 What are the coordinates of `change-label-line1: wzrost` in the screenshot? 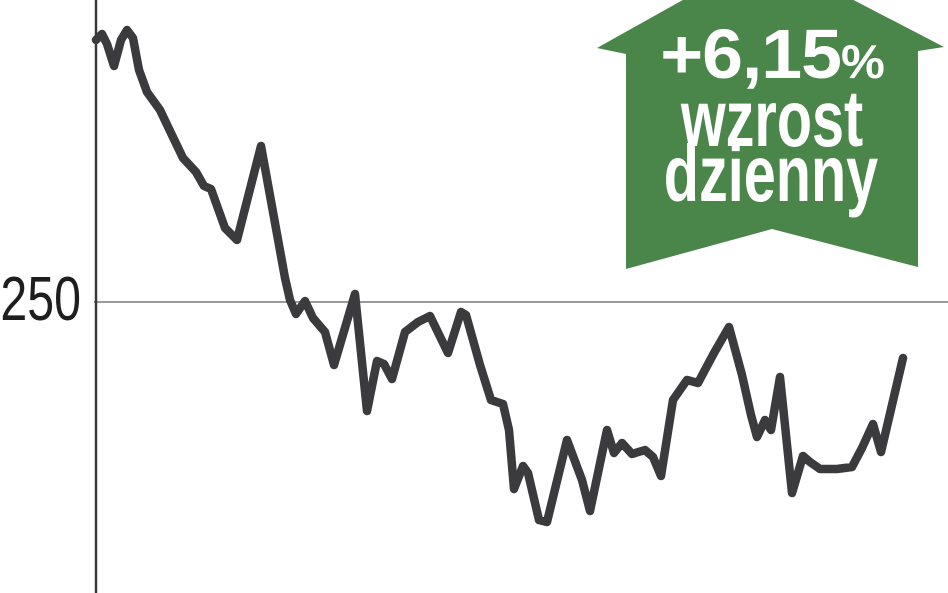 It's located at (771, 119).